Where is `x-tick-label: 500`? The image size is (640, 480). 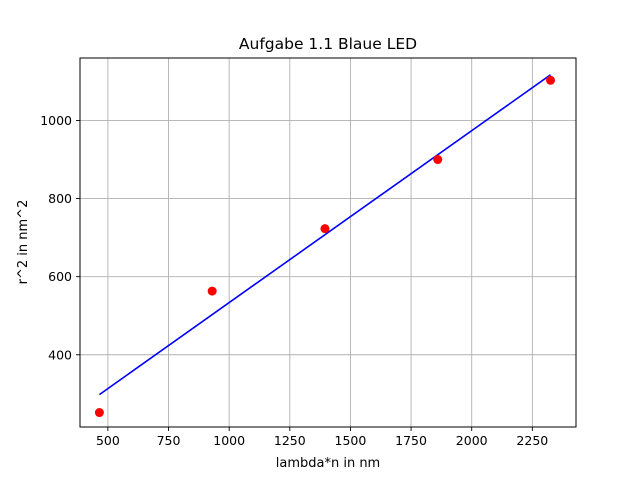
x-tick-label: 500 is located at coordinates (108, 440).